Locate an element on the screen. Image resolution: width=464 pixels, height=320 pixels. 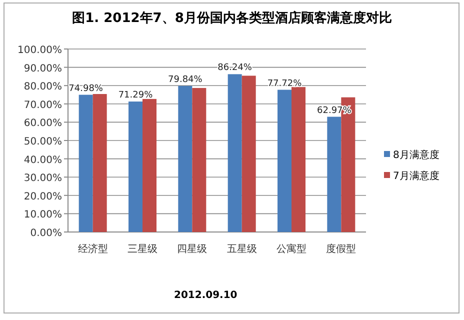
data-label: 71.29% is located at coordinates (136, 95).